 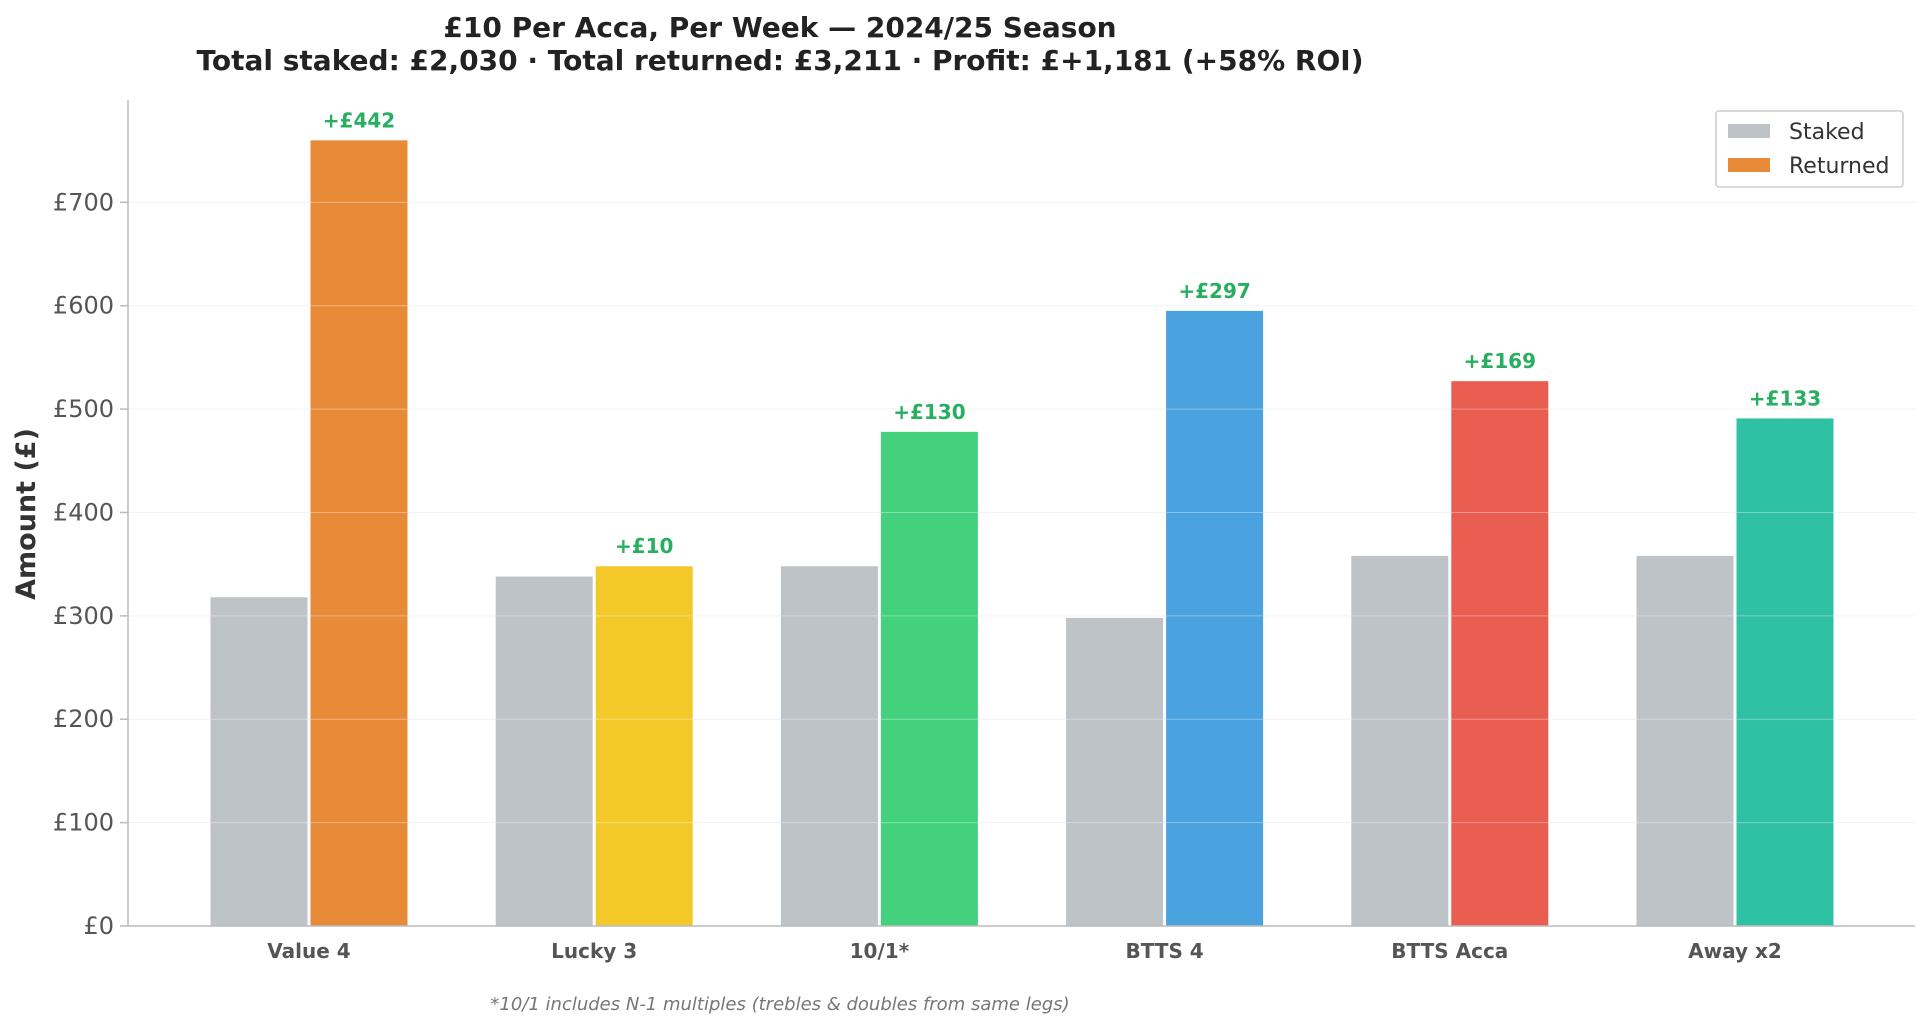 What do you see at coordinates (98, 926) in the screenshot?
I see `y-tick-label: £0` at bounding box center [98, 926].